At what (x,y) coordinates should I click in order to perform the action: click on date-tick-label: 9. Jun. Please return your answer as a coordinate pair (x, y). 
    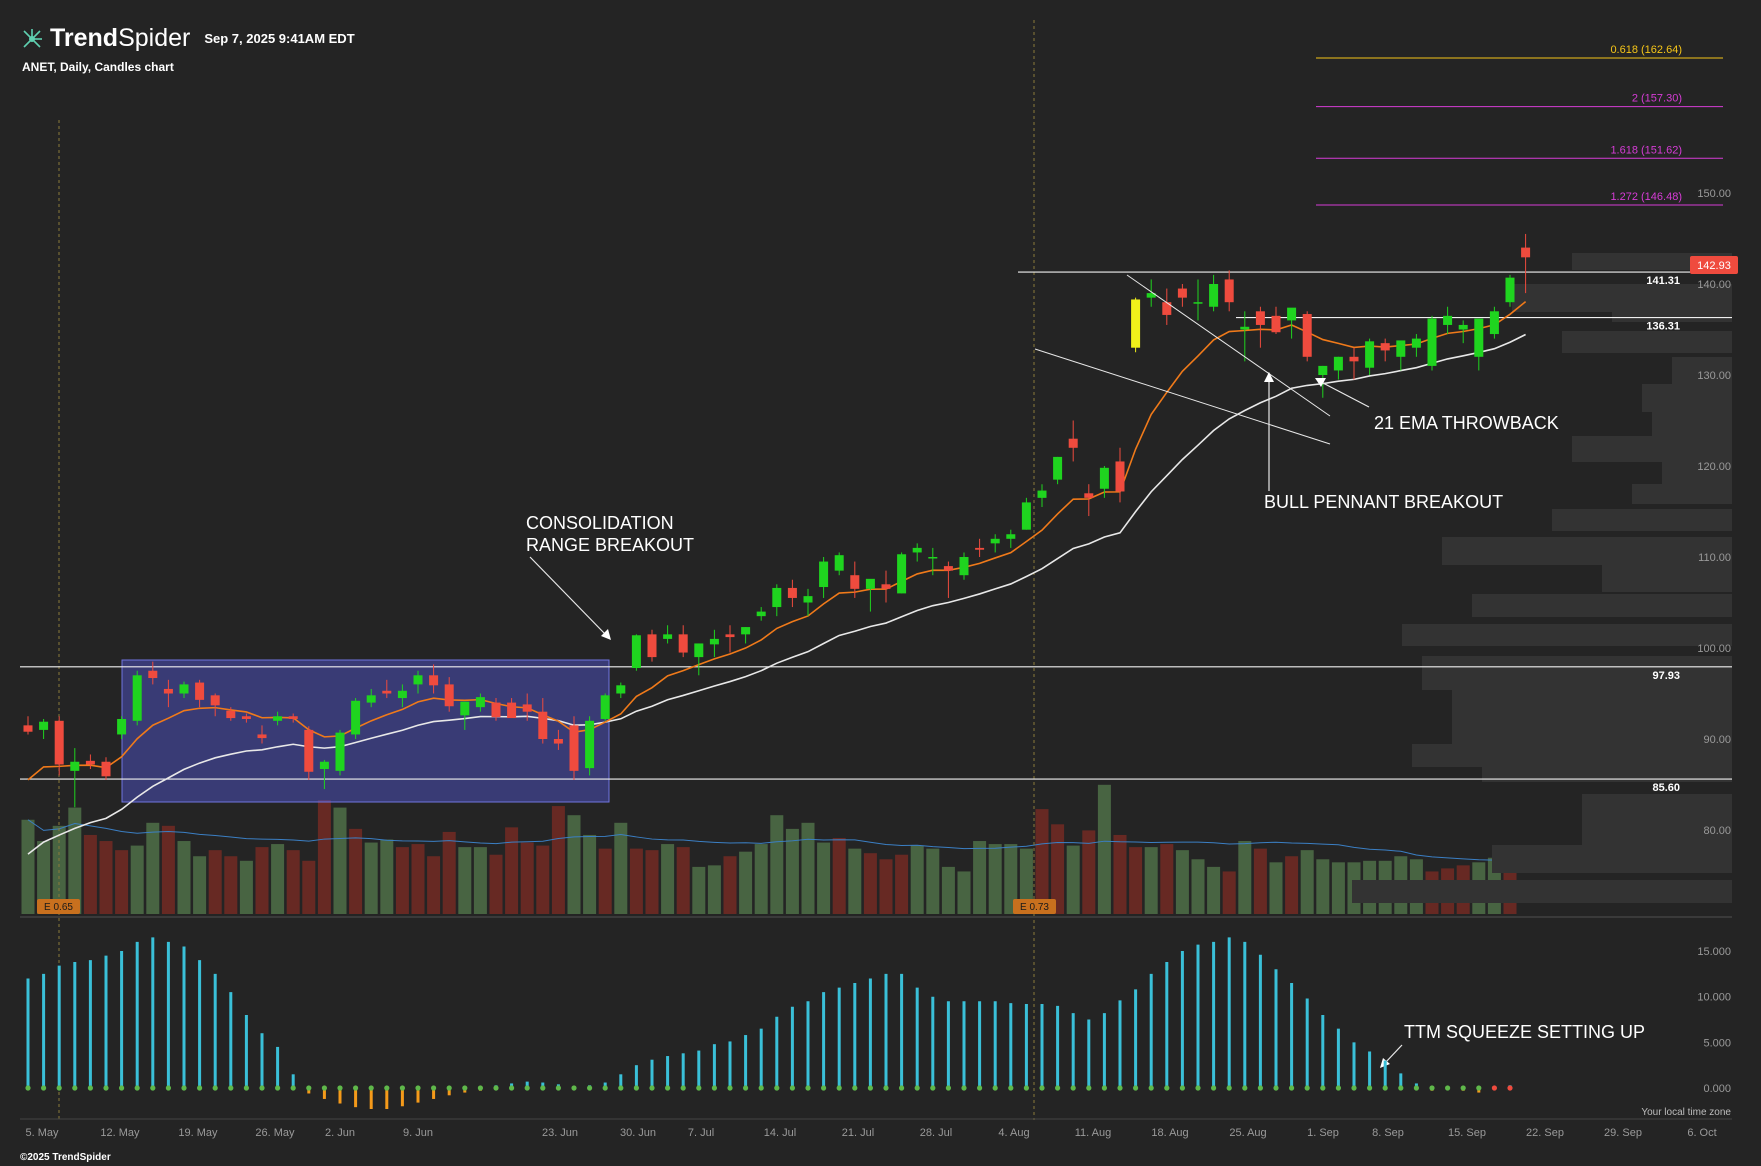
    Looking at the image, I should click on (418, 1133).